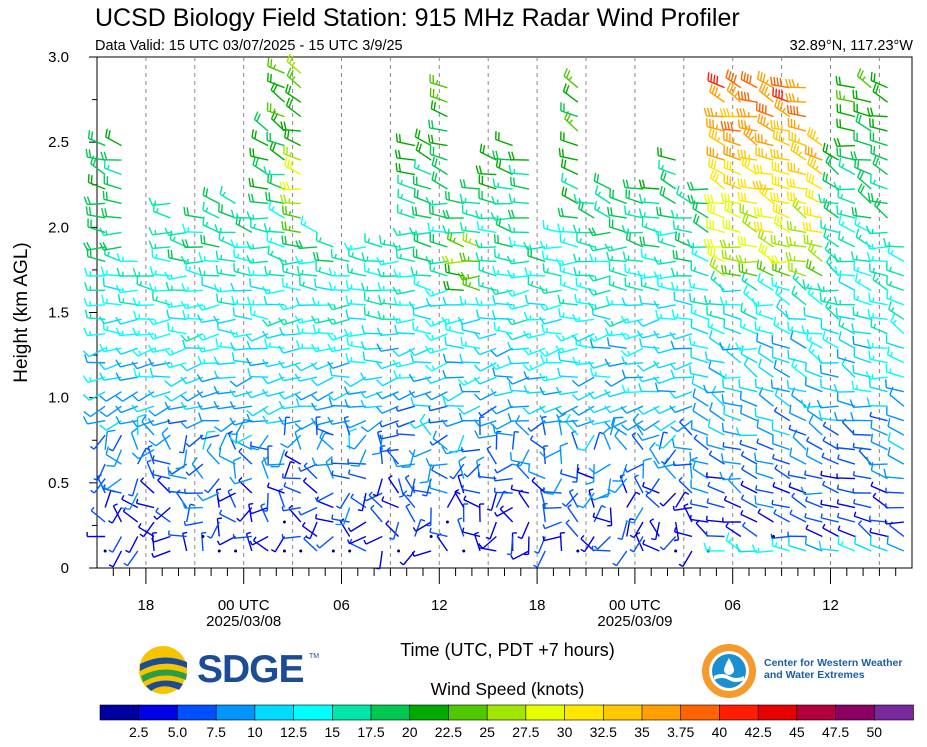 The width and height of the screenshot is (927, 747). I want to click on colorbar-swatch, so click(584, 712).